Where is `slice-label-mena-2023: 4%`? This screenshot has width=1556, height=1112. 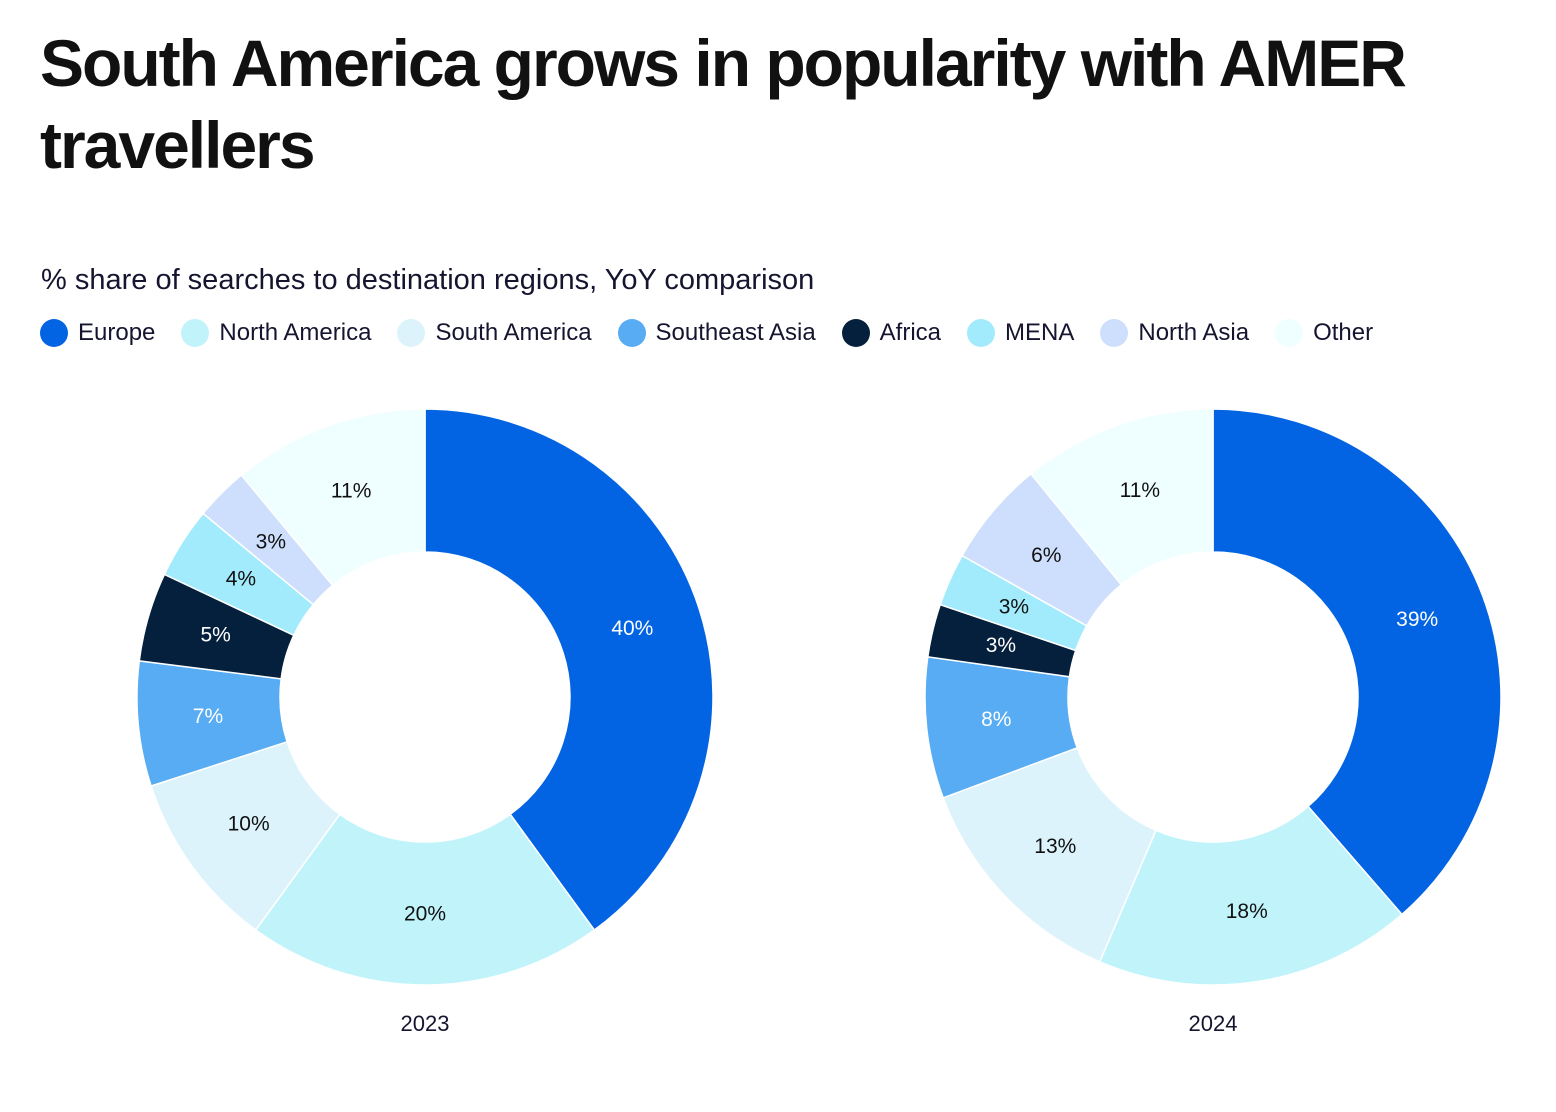 slice-label-mena-2023: 4% is located at coordinates (241, 579).